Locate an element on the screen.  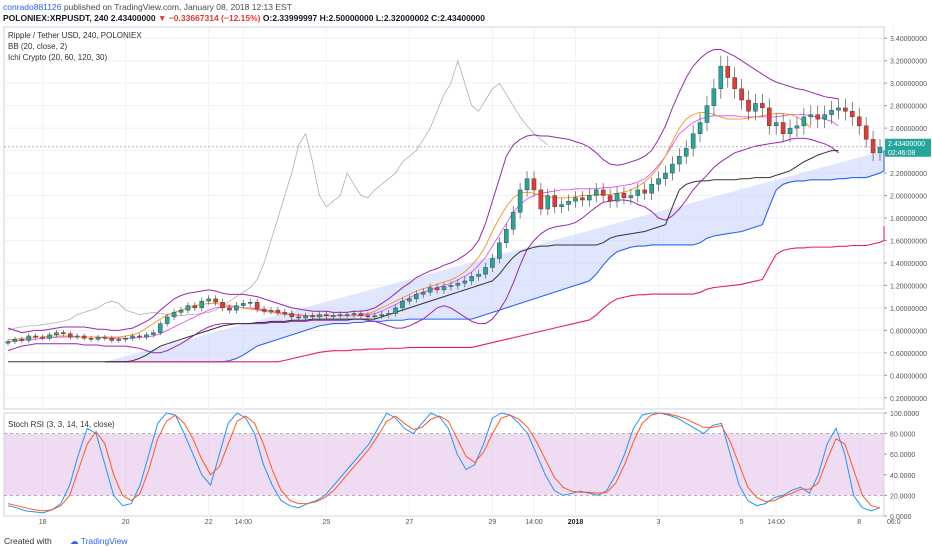
time-tick-label: 25 is located at coordinates (326, 522).